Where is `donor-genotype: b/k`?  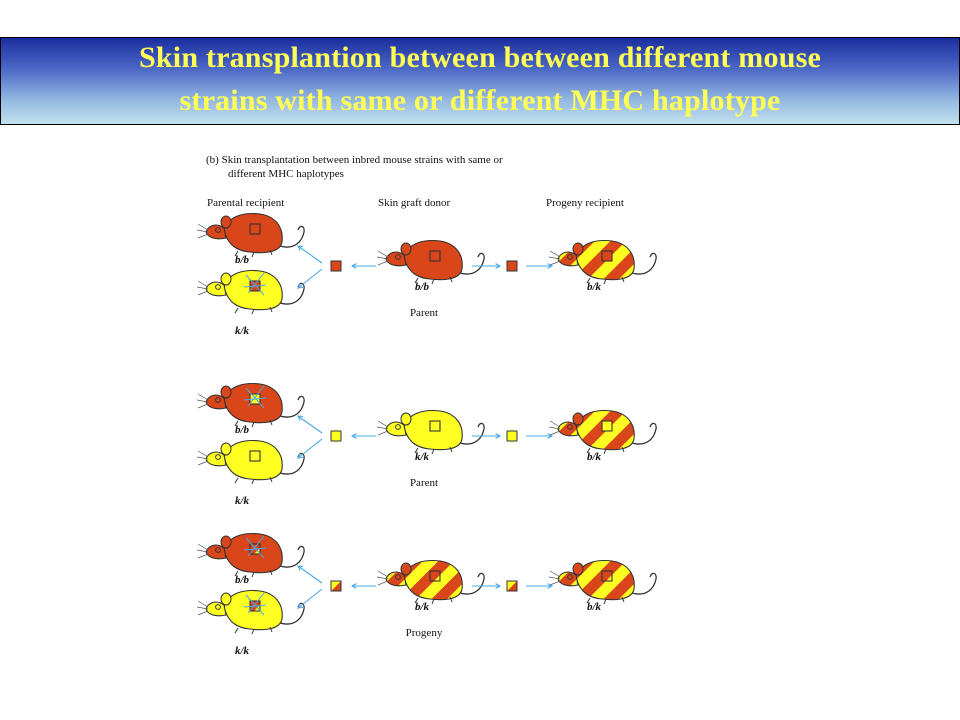
donor-genotype: b/k is located at coordinates (422, 607).